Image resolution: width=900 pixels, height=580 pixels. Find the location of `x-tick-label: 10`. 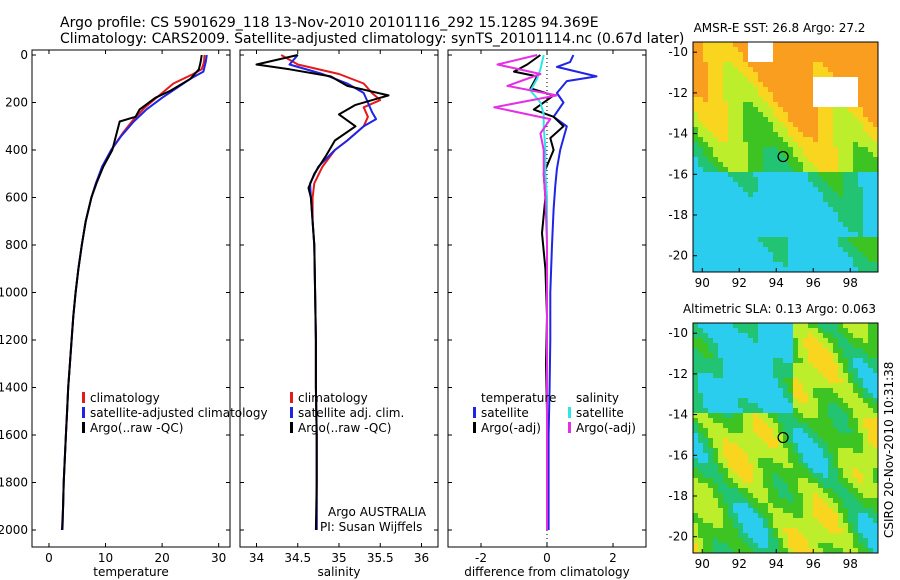

x-tick-label: 10 is located at coordinates (105, 558).